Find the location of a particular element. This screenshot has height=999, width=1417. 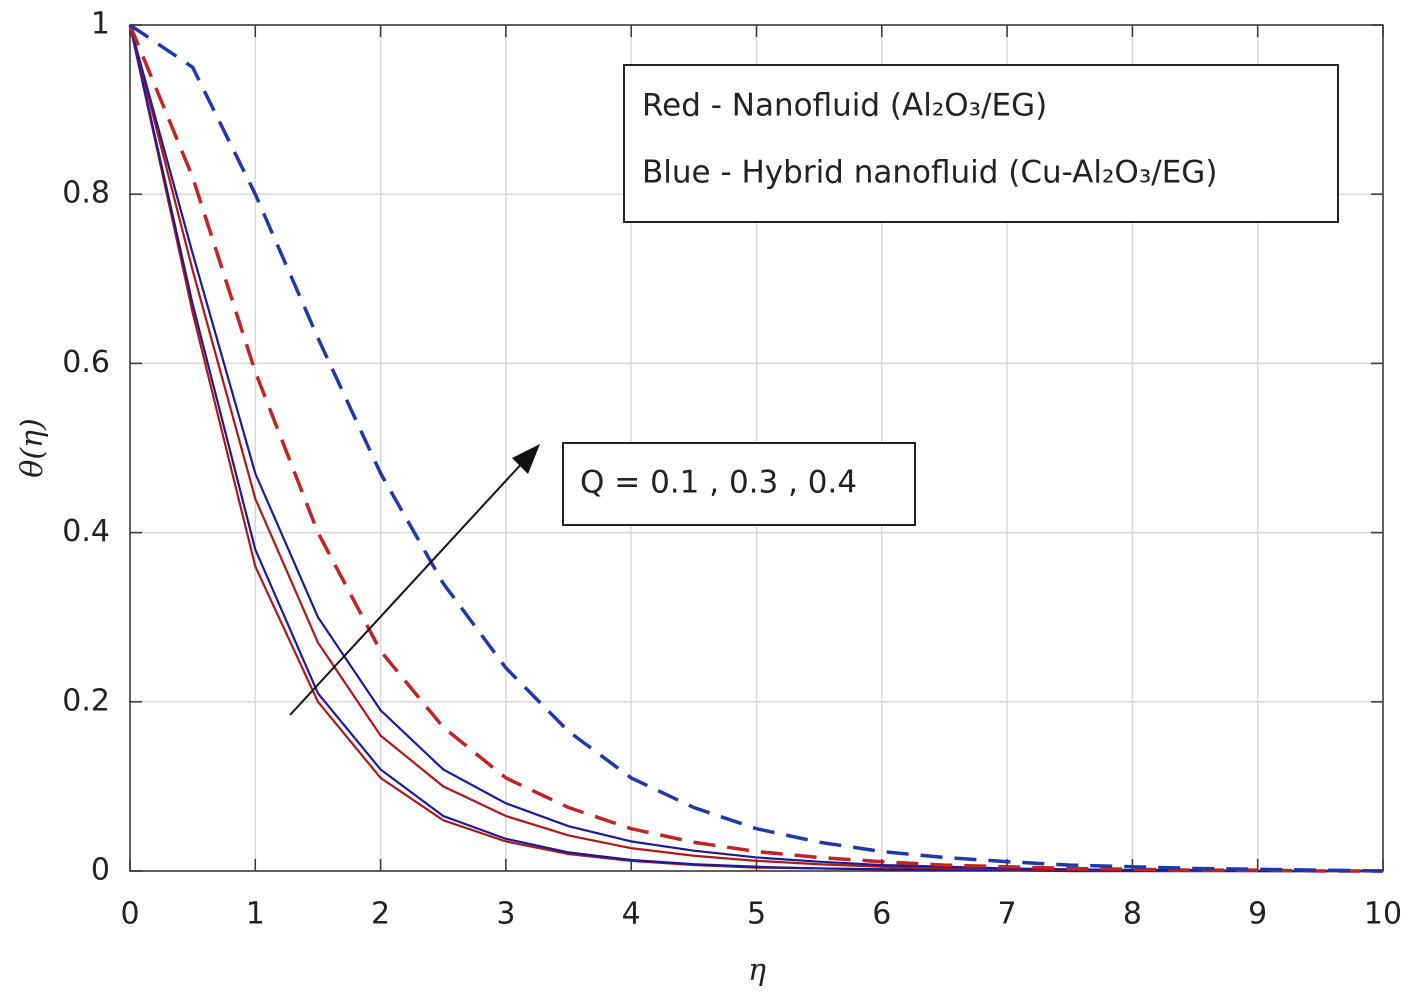

x-tick-label: 2 is located at coordinates (380, 914).